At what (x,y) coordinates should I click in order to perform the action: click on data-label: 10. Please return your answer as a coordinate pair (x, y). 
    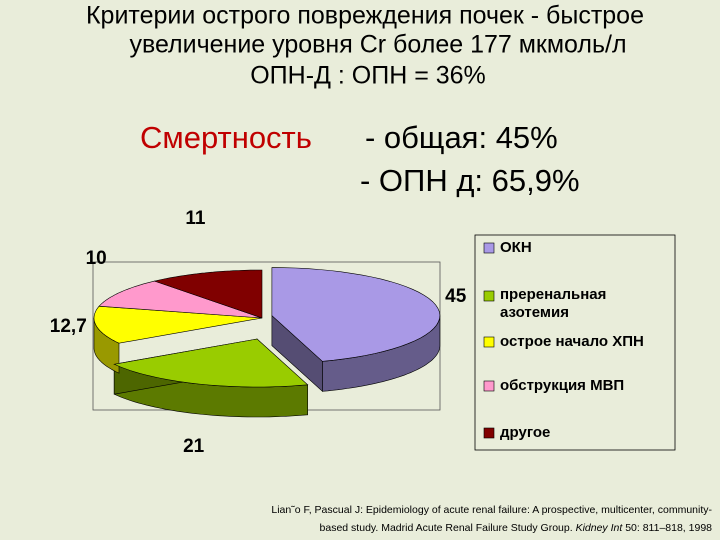
    Looking at the image, I should click on (96, 258).